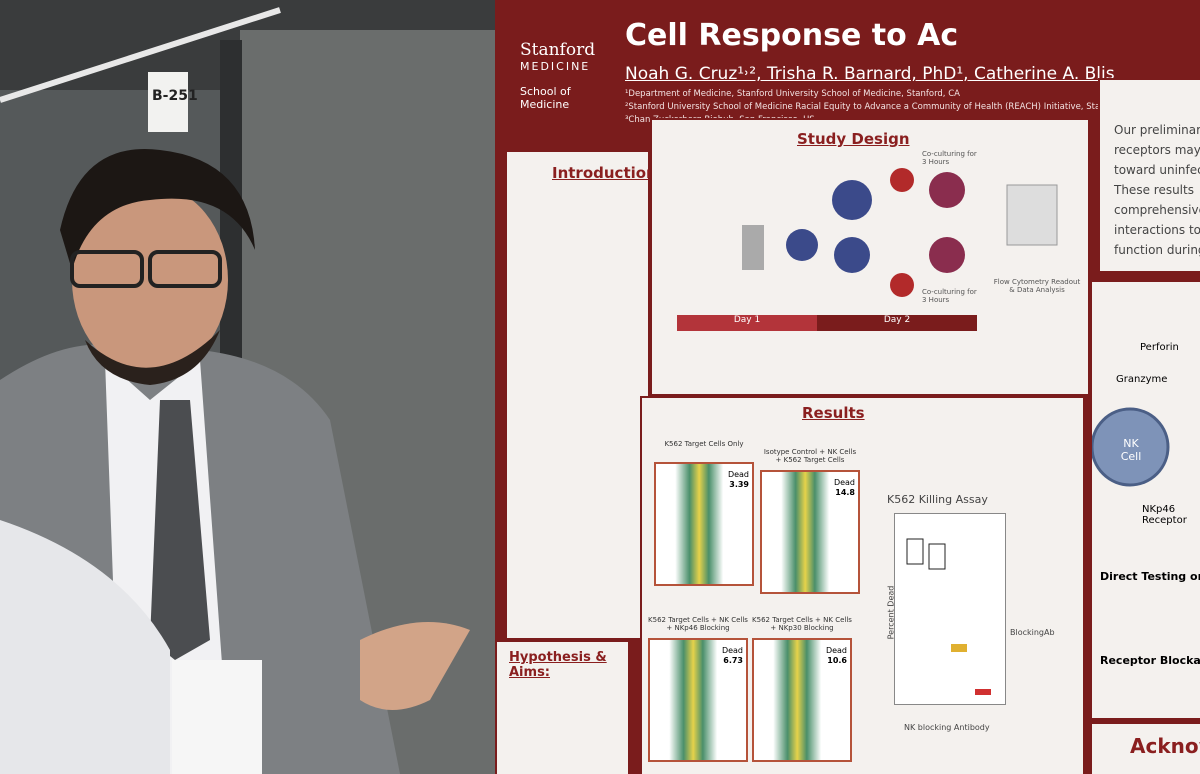 Image resolution: width=1200 pixels, height=774 pixels. Describe the element at coordinates (560, 75) in the screenshot. I see `logo: Stanford MEDICINE School of Medicine` at that location.